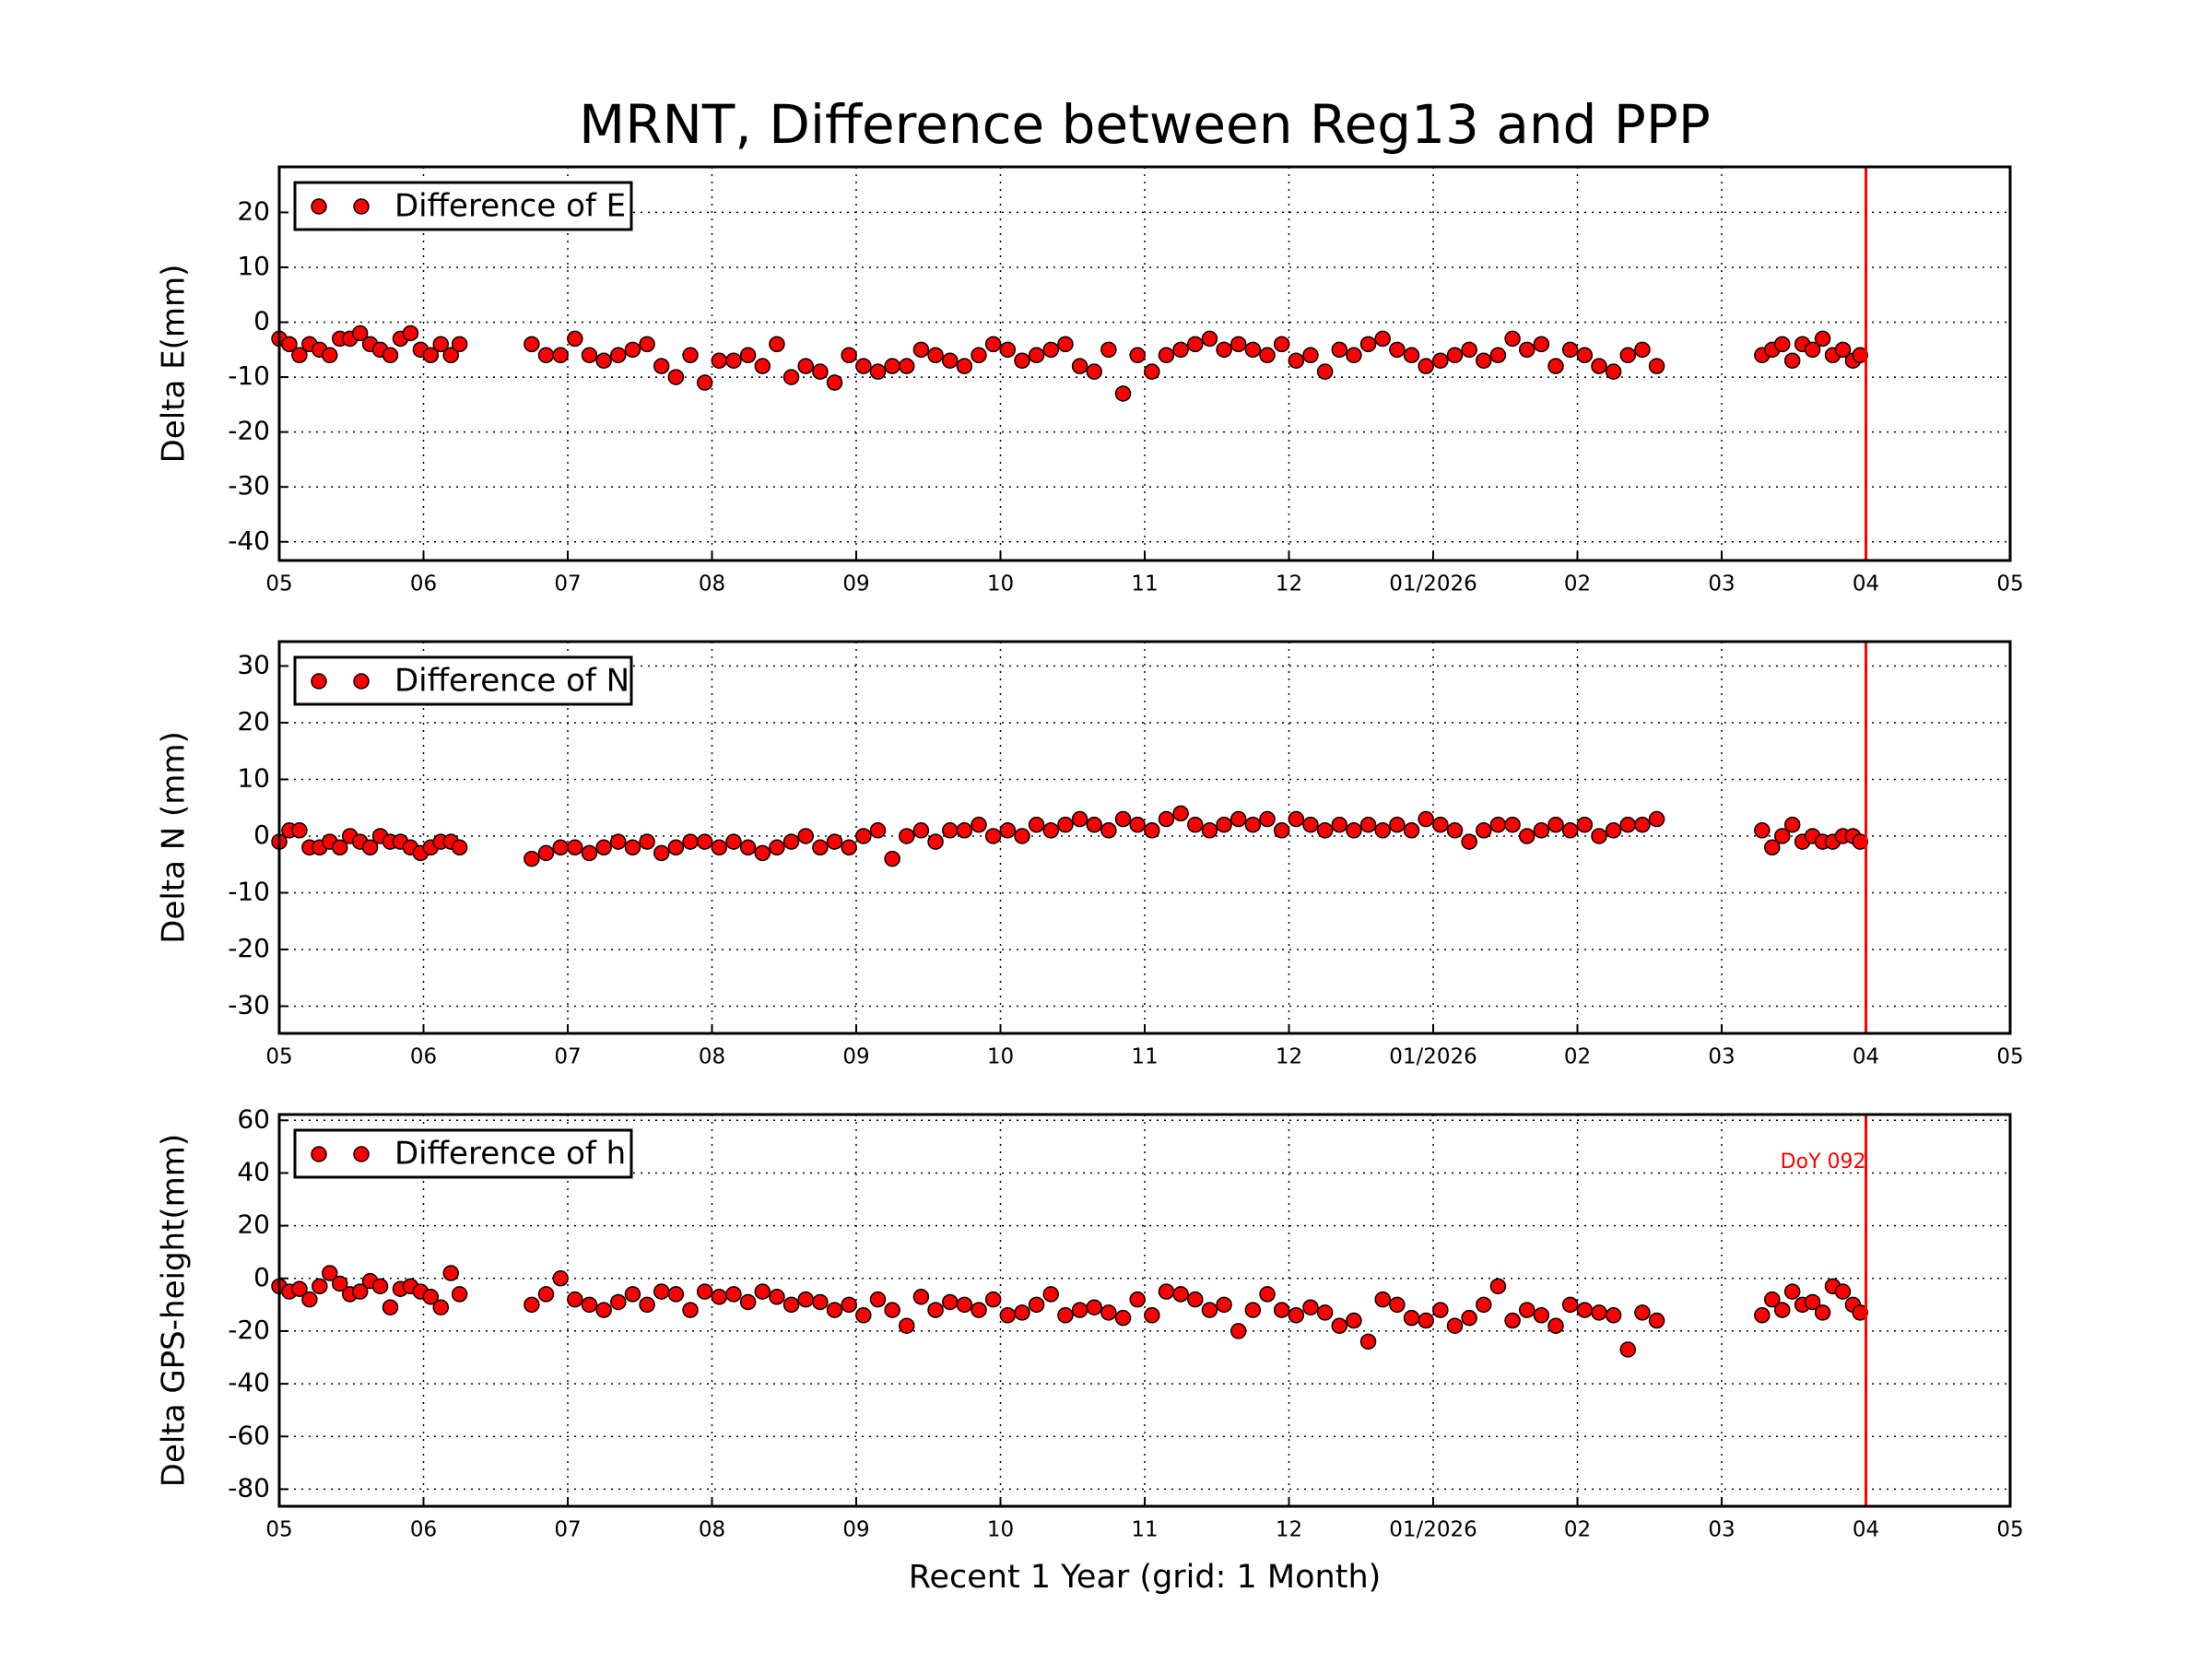 Image resolution: width=2212 pixels, height=1663 pixels. Describe the element at coordinates (249, 375) in the screenshot. I see `y-tick-label: -10` at that location.